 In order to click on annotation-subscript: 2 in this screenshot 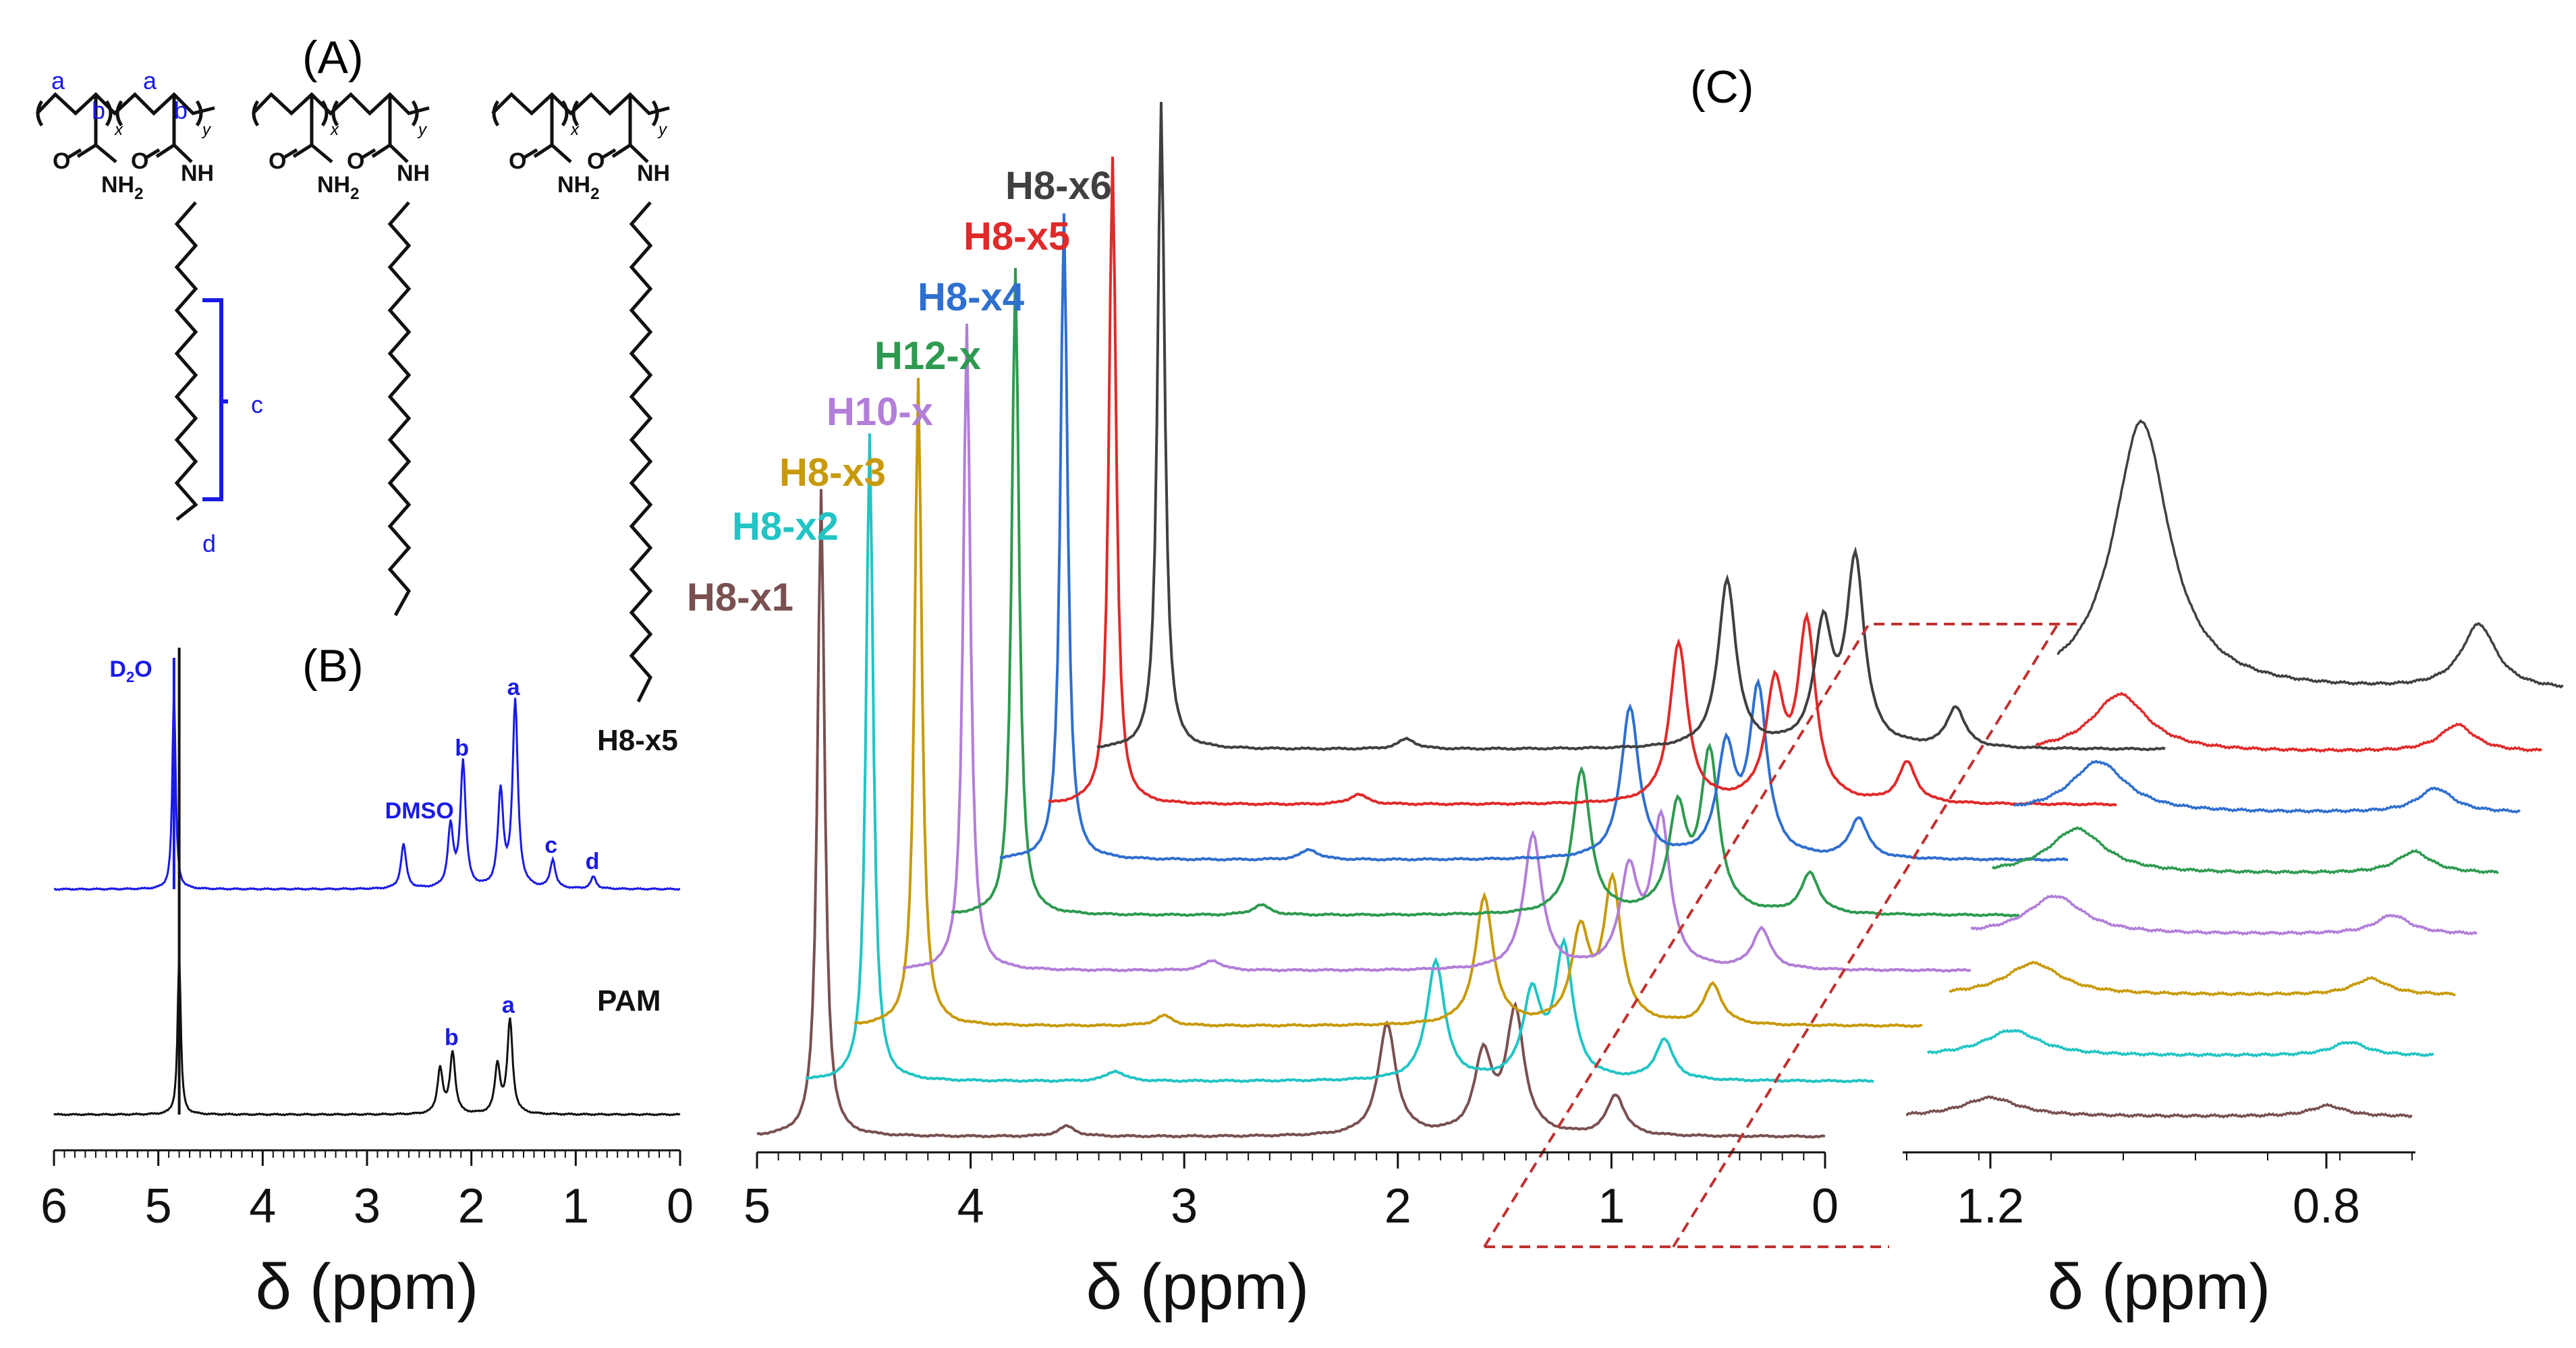, I will do `click(130, 677)`.